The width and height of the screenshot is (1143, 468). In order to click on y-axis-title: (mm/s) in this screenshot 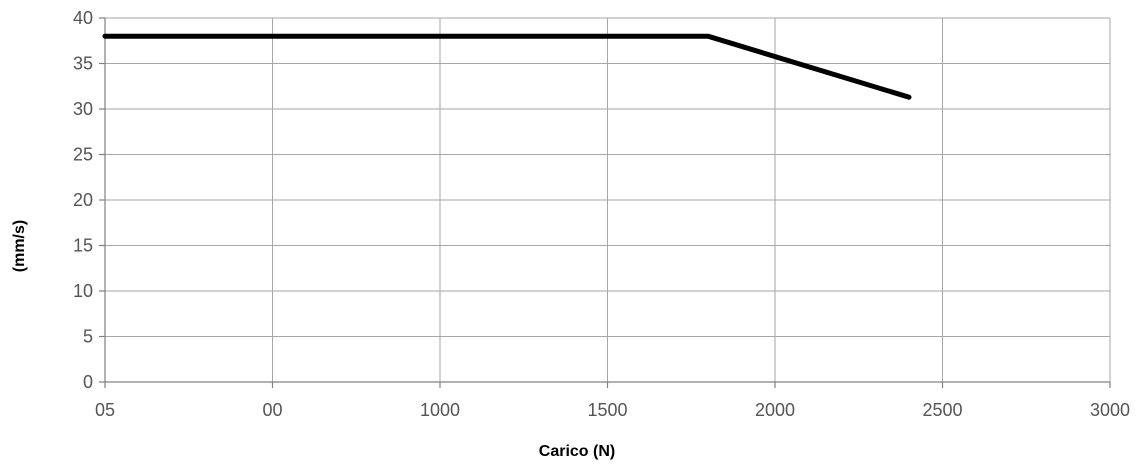, I will do `click(19, 246)`.